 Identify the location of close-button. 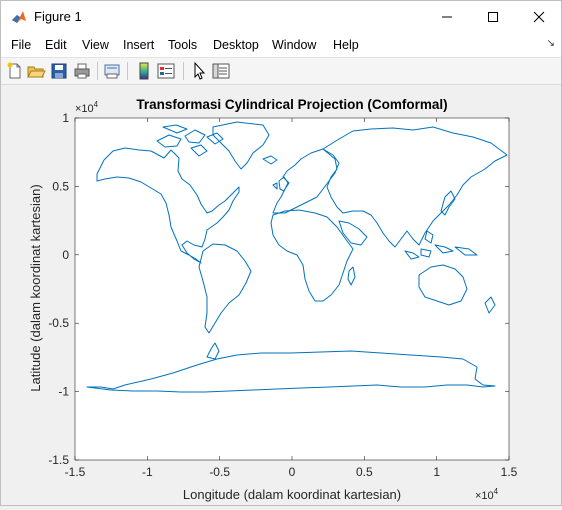
(539, 16).